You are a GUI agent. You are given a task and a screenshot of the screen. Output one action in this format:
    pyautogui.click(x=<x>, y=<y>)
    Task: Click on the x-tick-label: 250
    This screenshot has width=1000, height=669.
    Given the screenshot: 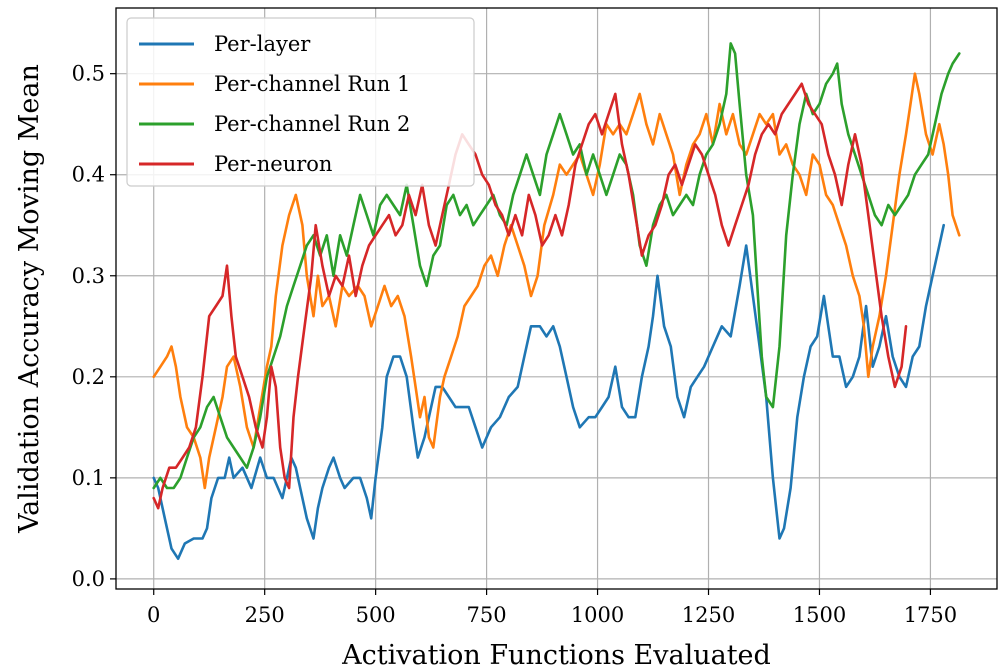 What is the action you would take?
    pyautogui.click(x=265, y=615)
    